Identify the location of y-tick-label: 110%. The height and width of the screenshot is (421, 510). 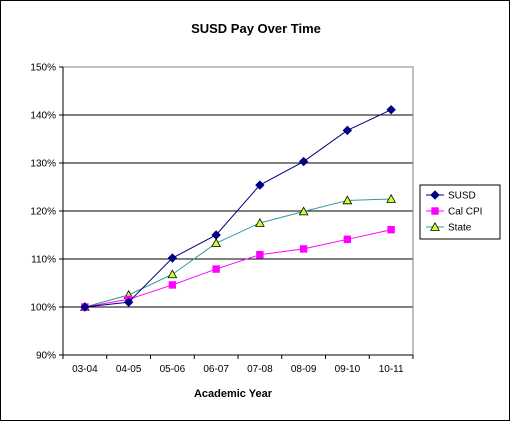
(43, 260).